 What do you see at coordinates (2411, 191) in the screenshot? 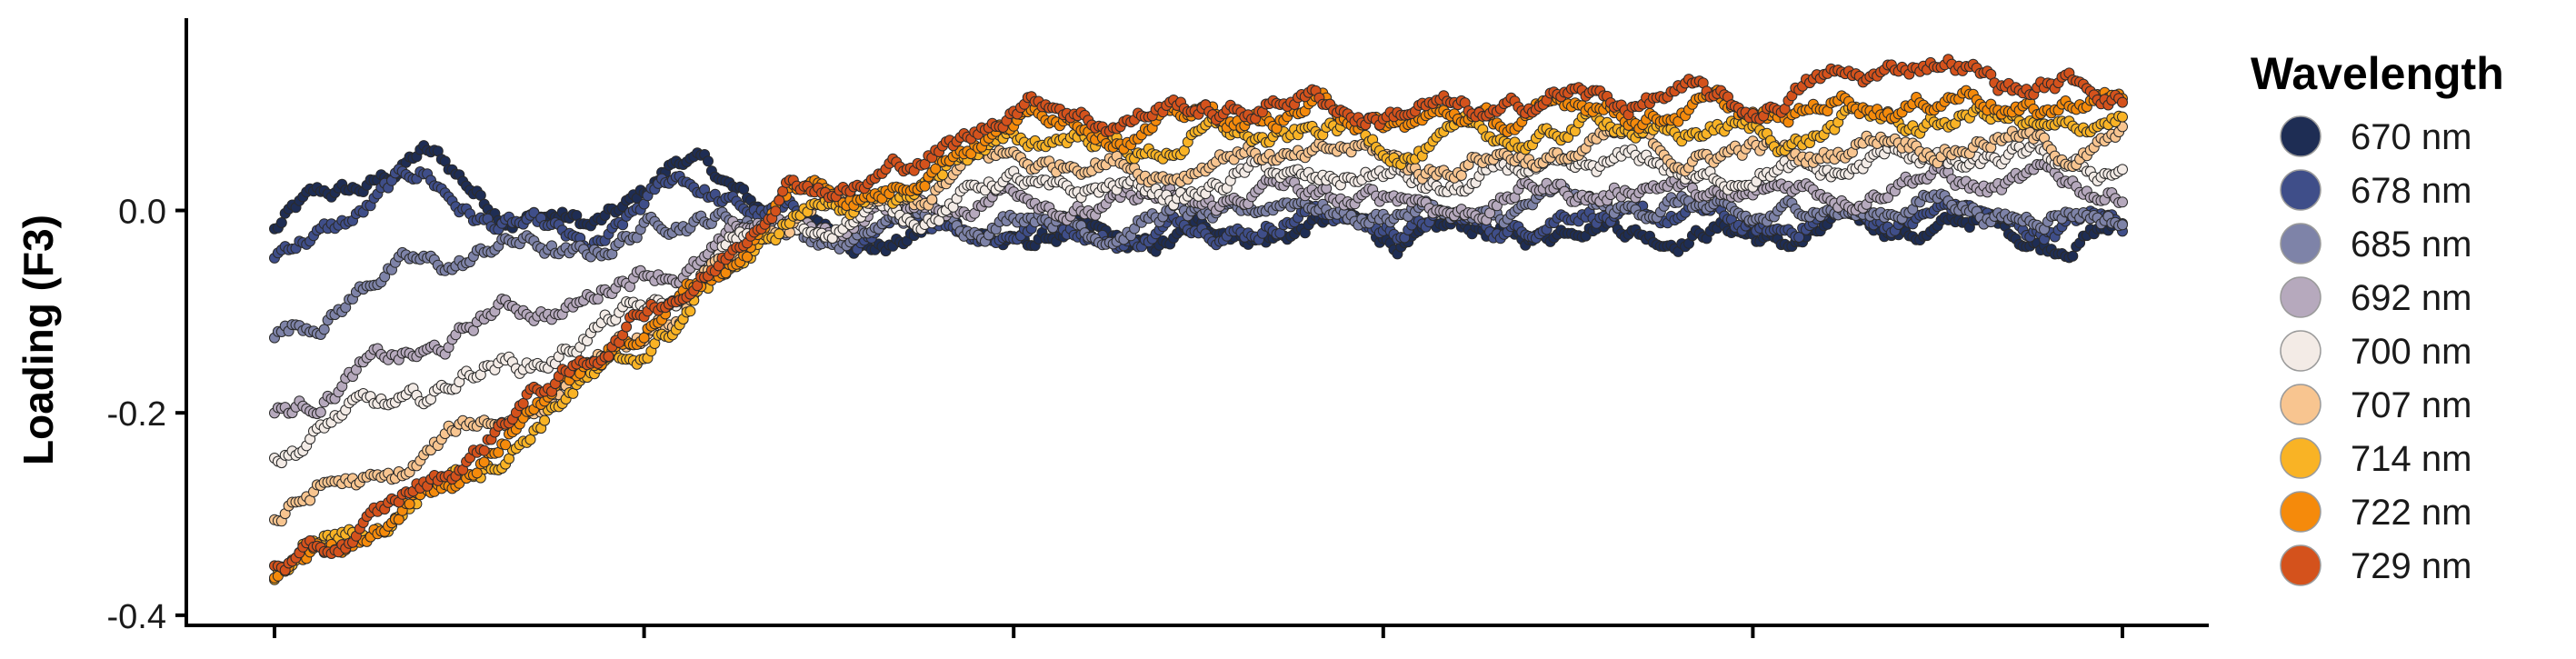
I see `legend-label: 678 nm` at bounding box center [2411, 191].